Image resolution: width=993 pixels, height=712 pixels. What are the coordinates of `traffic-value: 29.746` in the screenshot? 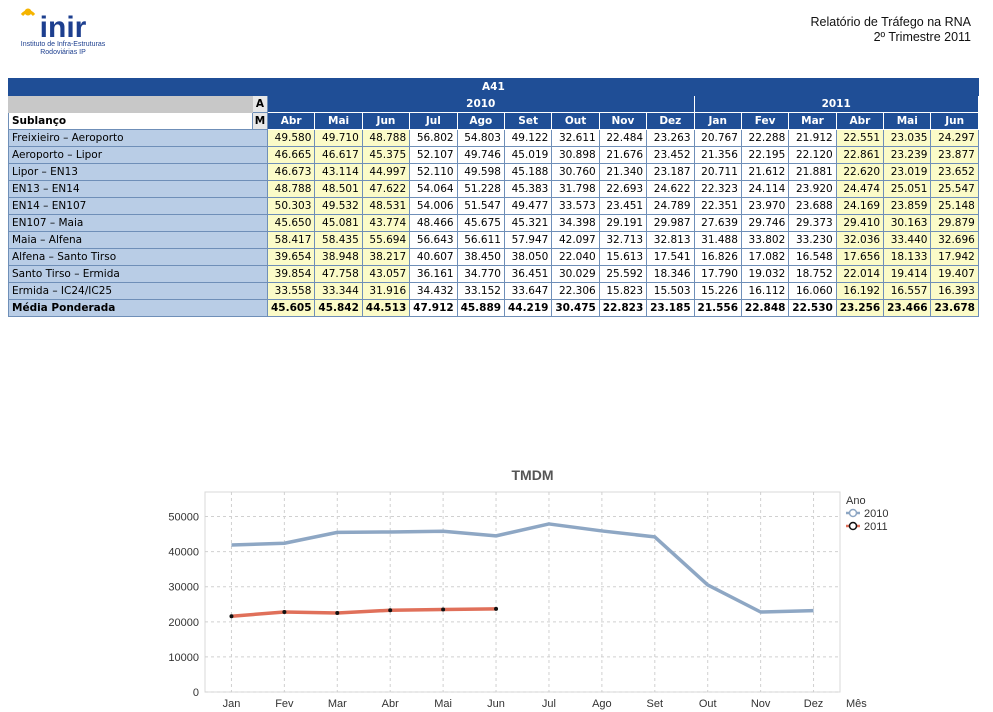 It's located at (765, 223).